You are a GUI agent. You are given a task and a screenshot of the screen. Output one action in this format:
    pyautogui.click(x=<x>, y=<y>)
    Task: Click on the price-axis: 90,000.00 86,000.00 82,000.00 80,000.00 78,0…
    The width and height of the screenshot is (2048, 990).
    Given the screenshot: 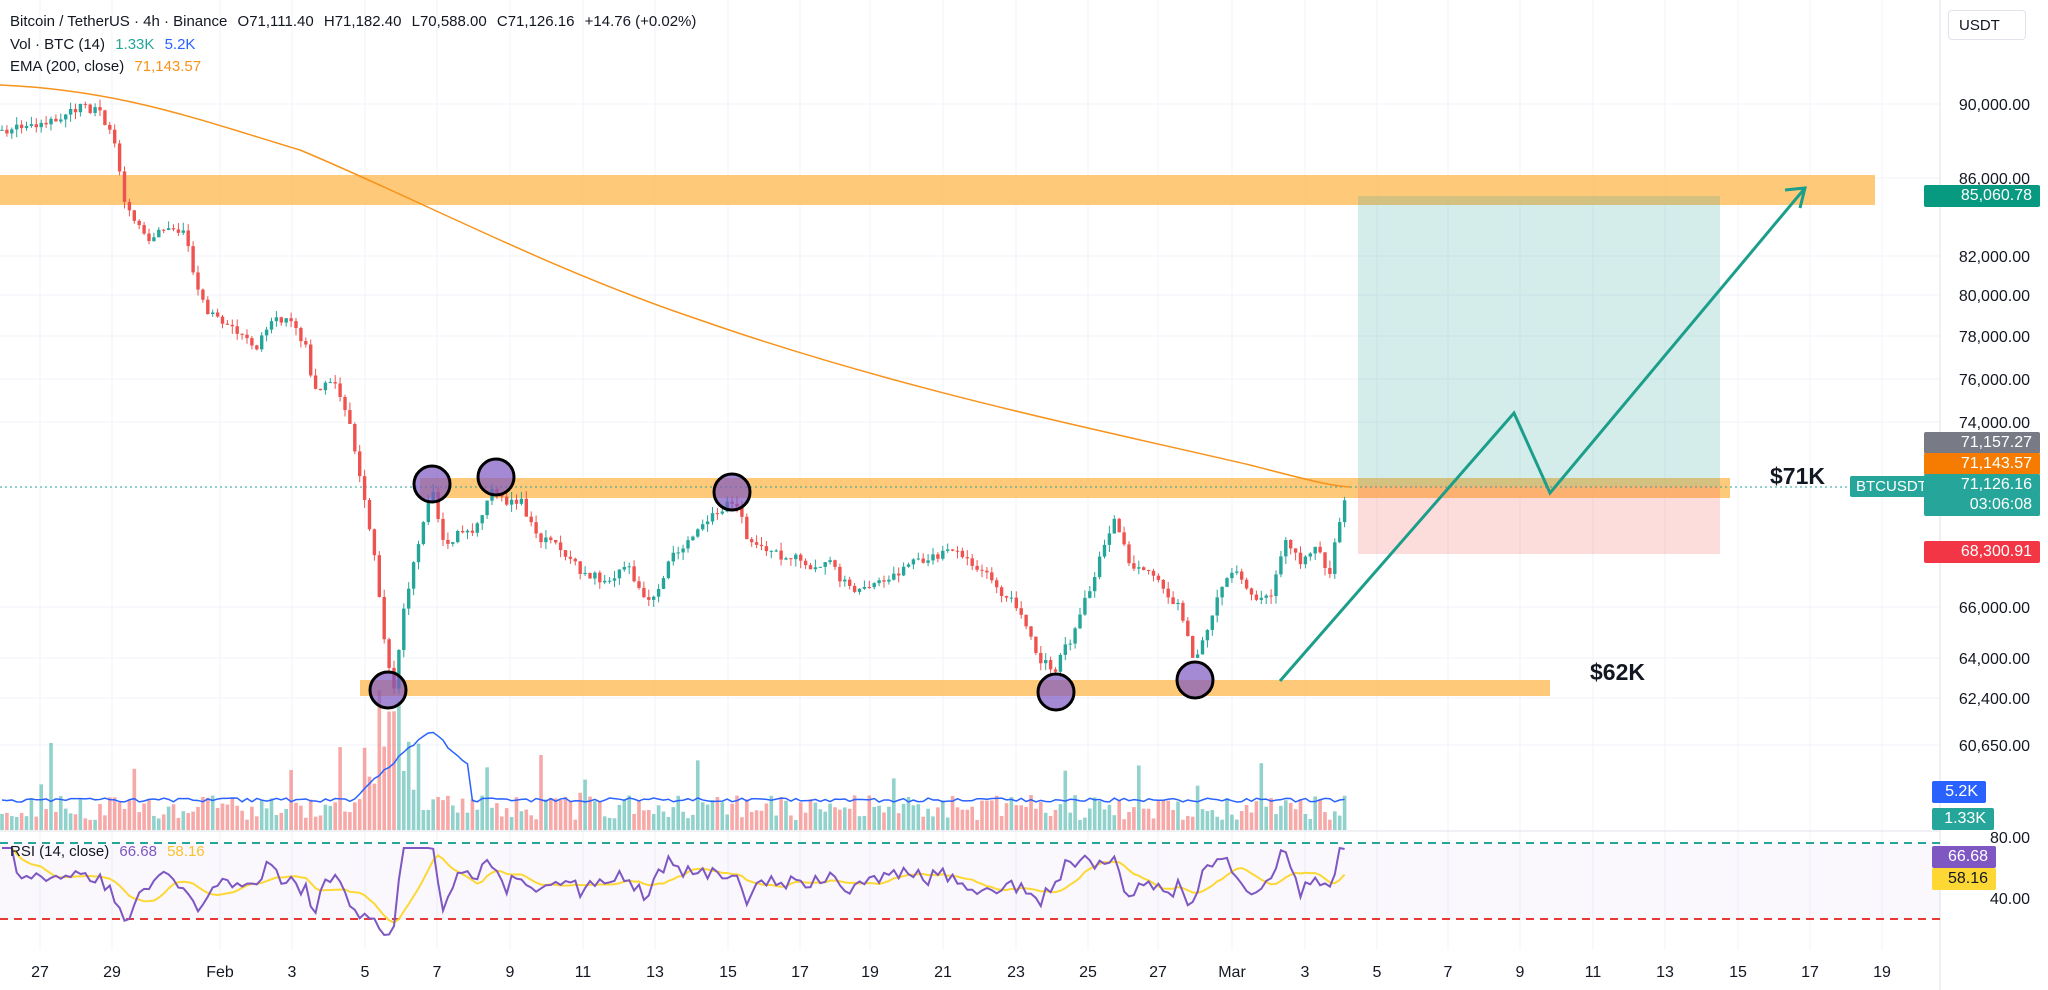 What is the action you would take?
    pyautogui.click(x=1994, y=426)
    